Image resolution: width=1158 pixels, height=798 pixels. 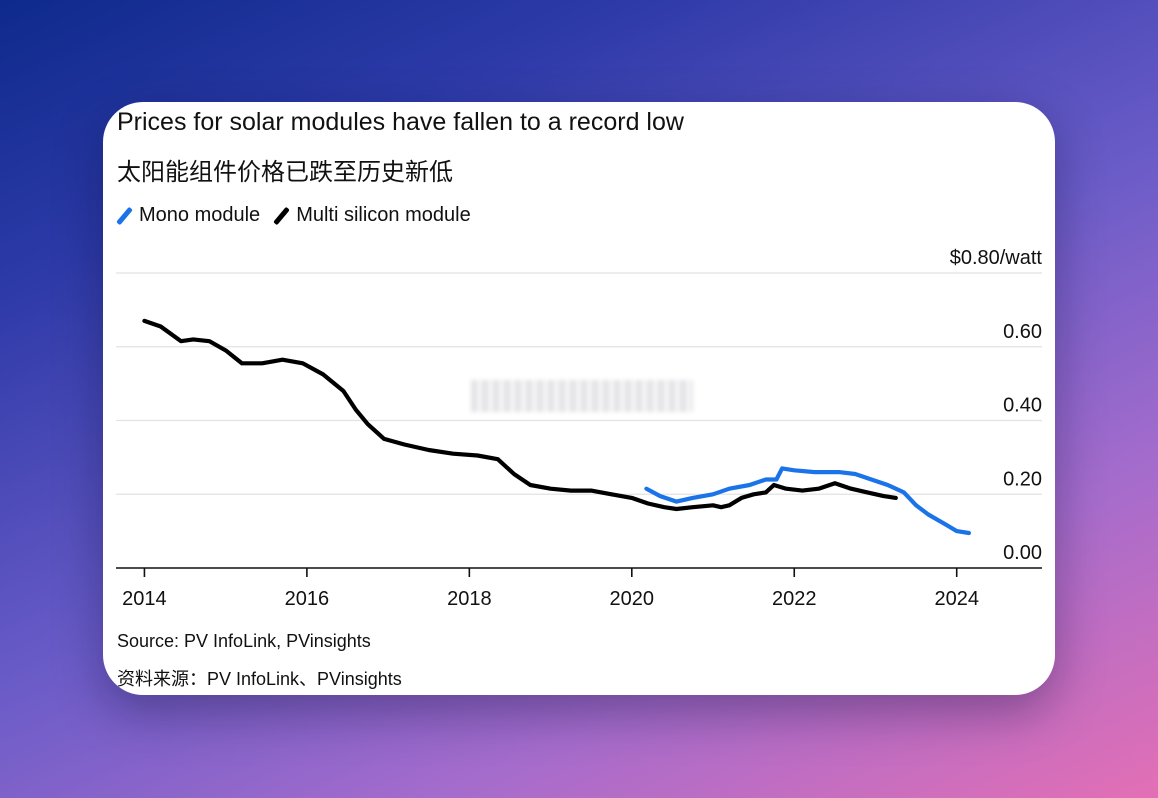 What do you see at coordinates (144, 599) in the screenshot?
I see `x-tick-label-0: 2014` at bounding box center [144, 599].